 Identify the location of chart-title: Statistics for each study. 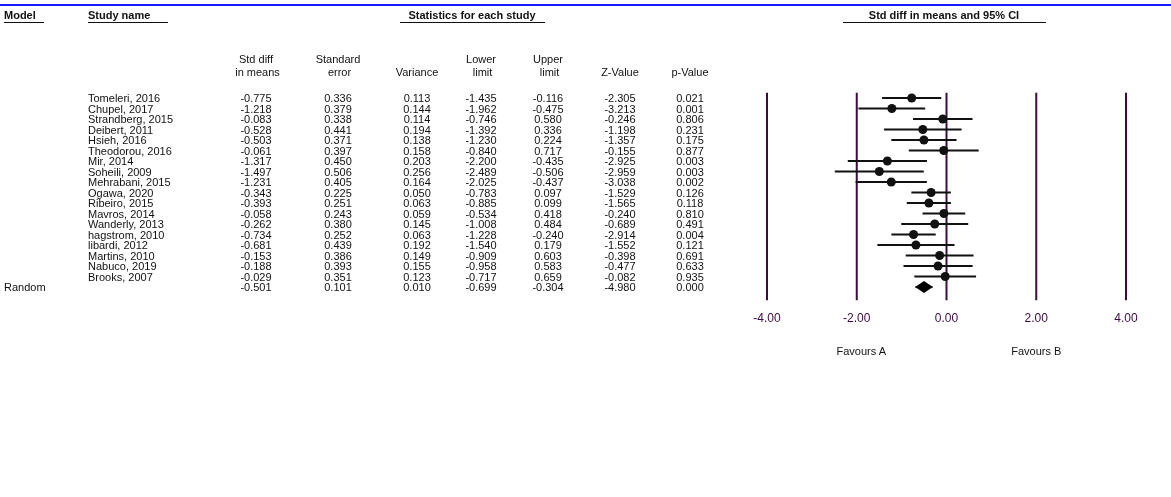
(472, 15).